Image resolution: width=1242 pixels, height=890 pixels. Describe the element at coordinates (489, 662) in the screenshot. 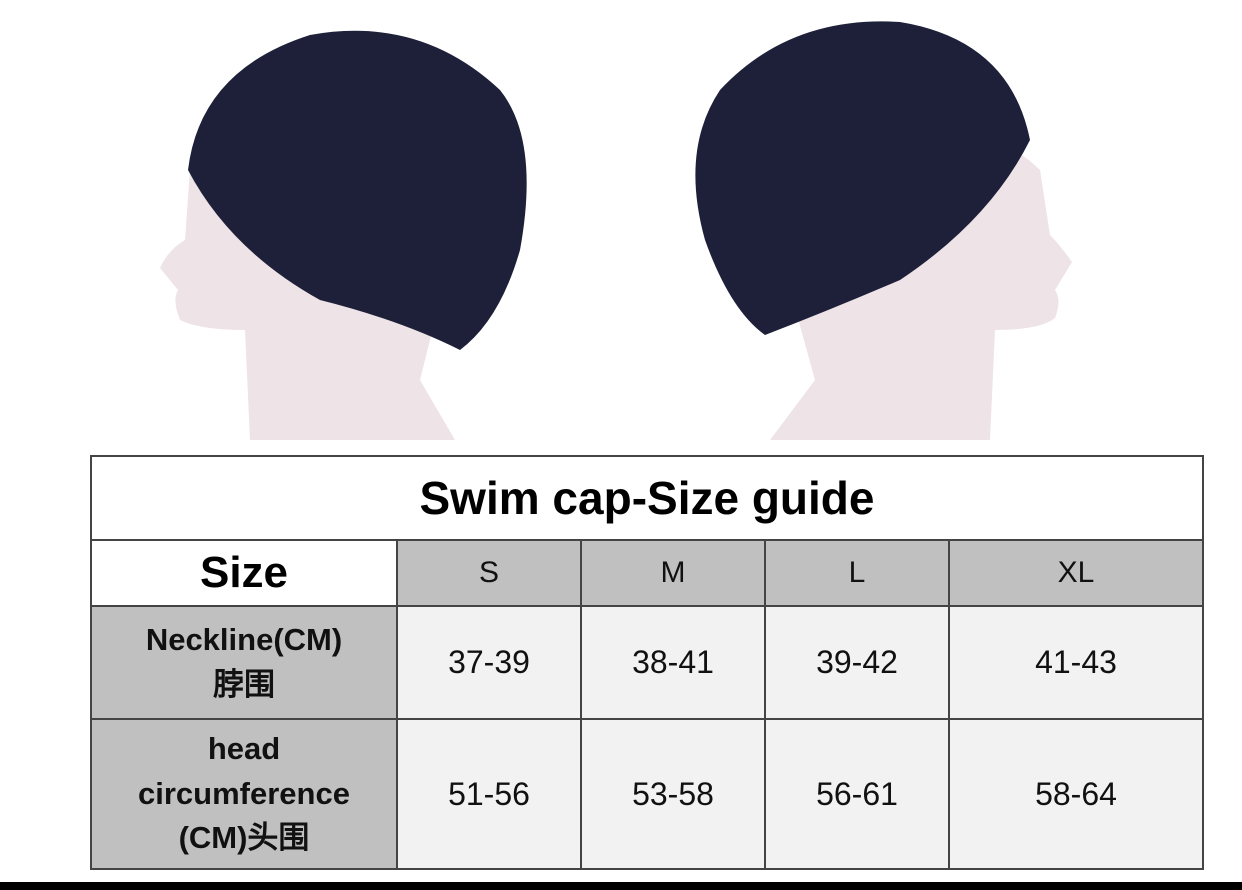

I see `size-value: 37-39` at that location.